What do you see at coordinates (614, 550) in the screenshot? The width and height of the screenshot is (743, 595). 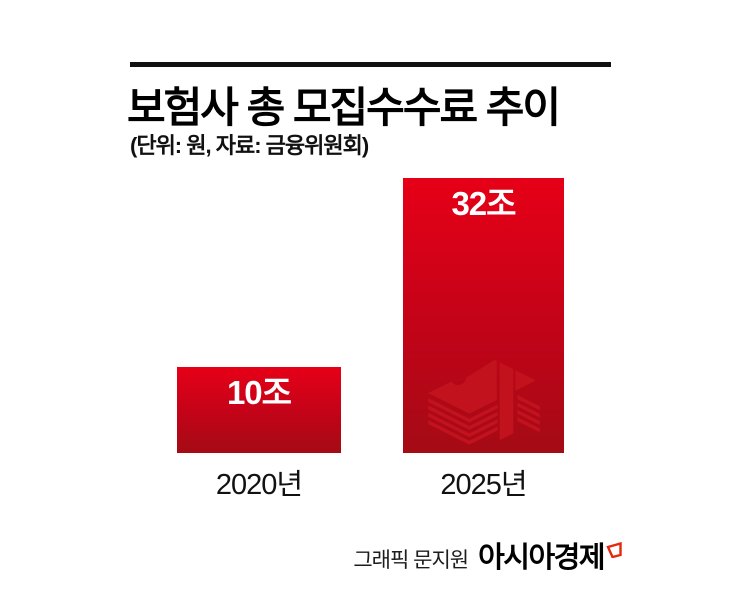 I see `brand-flag-mark-icon` at bounding box center [614, 550].